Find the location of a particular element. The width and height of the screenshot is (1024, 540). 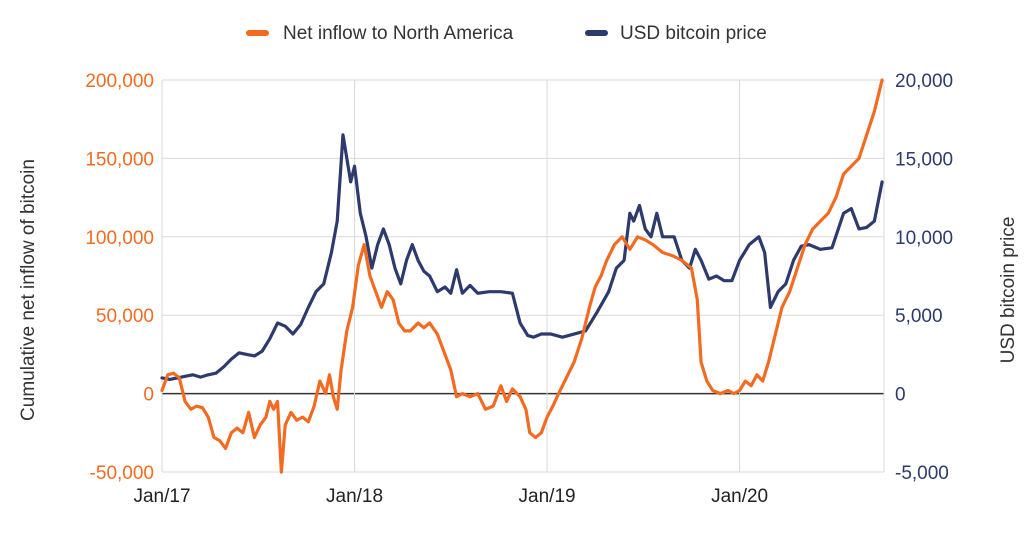

x-tick-label: Jan/19 is located at coordinates (547, 496).